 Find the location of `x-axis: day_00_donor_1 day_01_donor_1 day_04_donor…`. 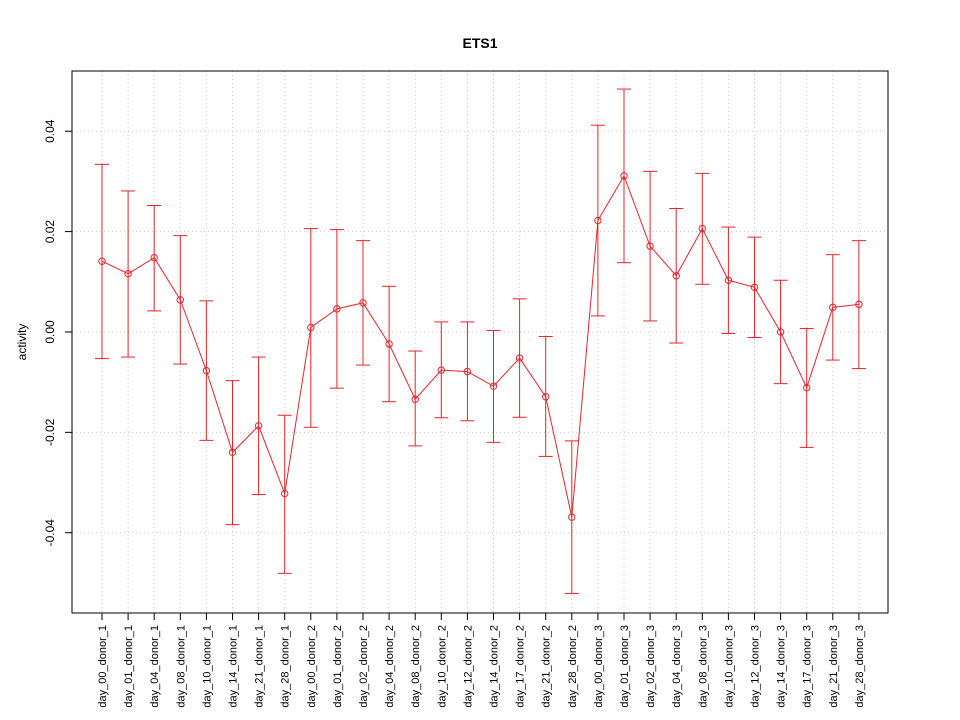

x-axis: day_00_donor_1 day_01_donor_1 day_04_donor… is located at coordinates (481, 660).